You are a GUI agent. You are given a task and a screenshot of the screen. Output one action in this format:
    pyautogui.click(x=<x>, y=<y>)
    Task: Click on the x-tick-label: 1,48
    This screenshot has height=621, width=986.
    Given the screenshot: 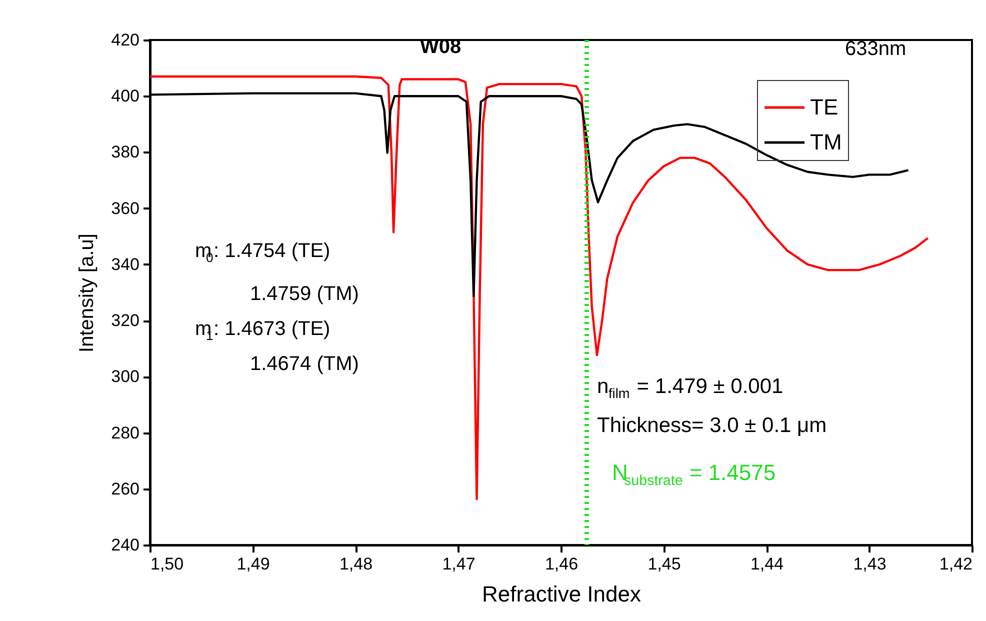 What is the action you would take?
    pyautogui.click(x=356, y=564)
    